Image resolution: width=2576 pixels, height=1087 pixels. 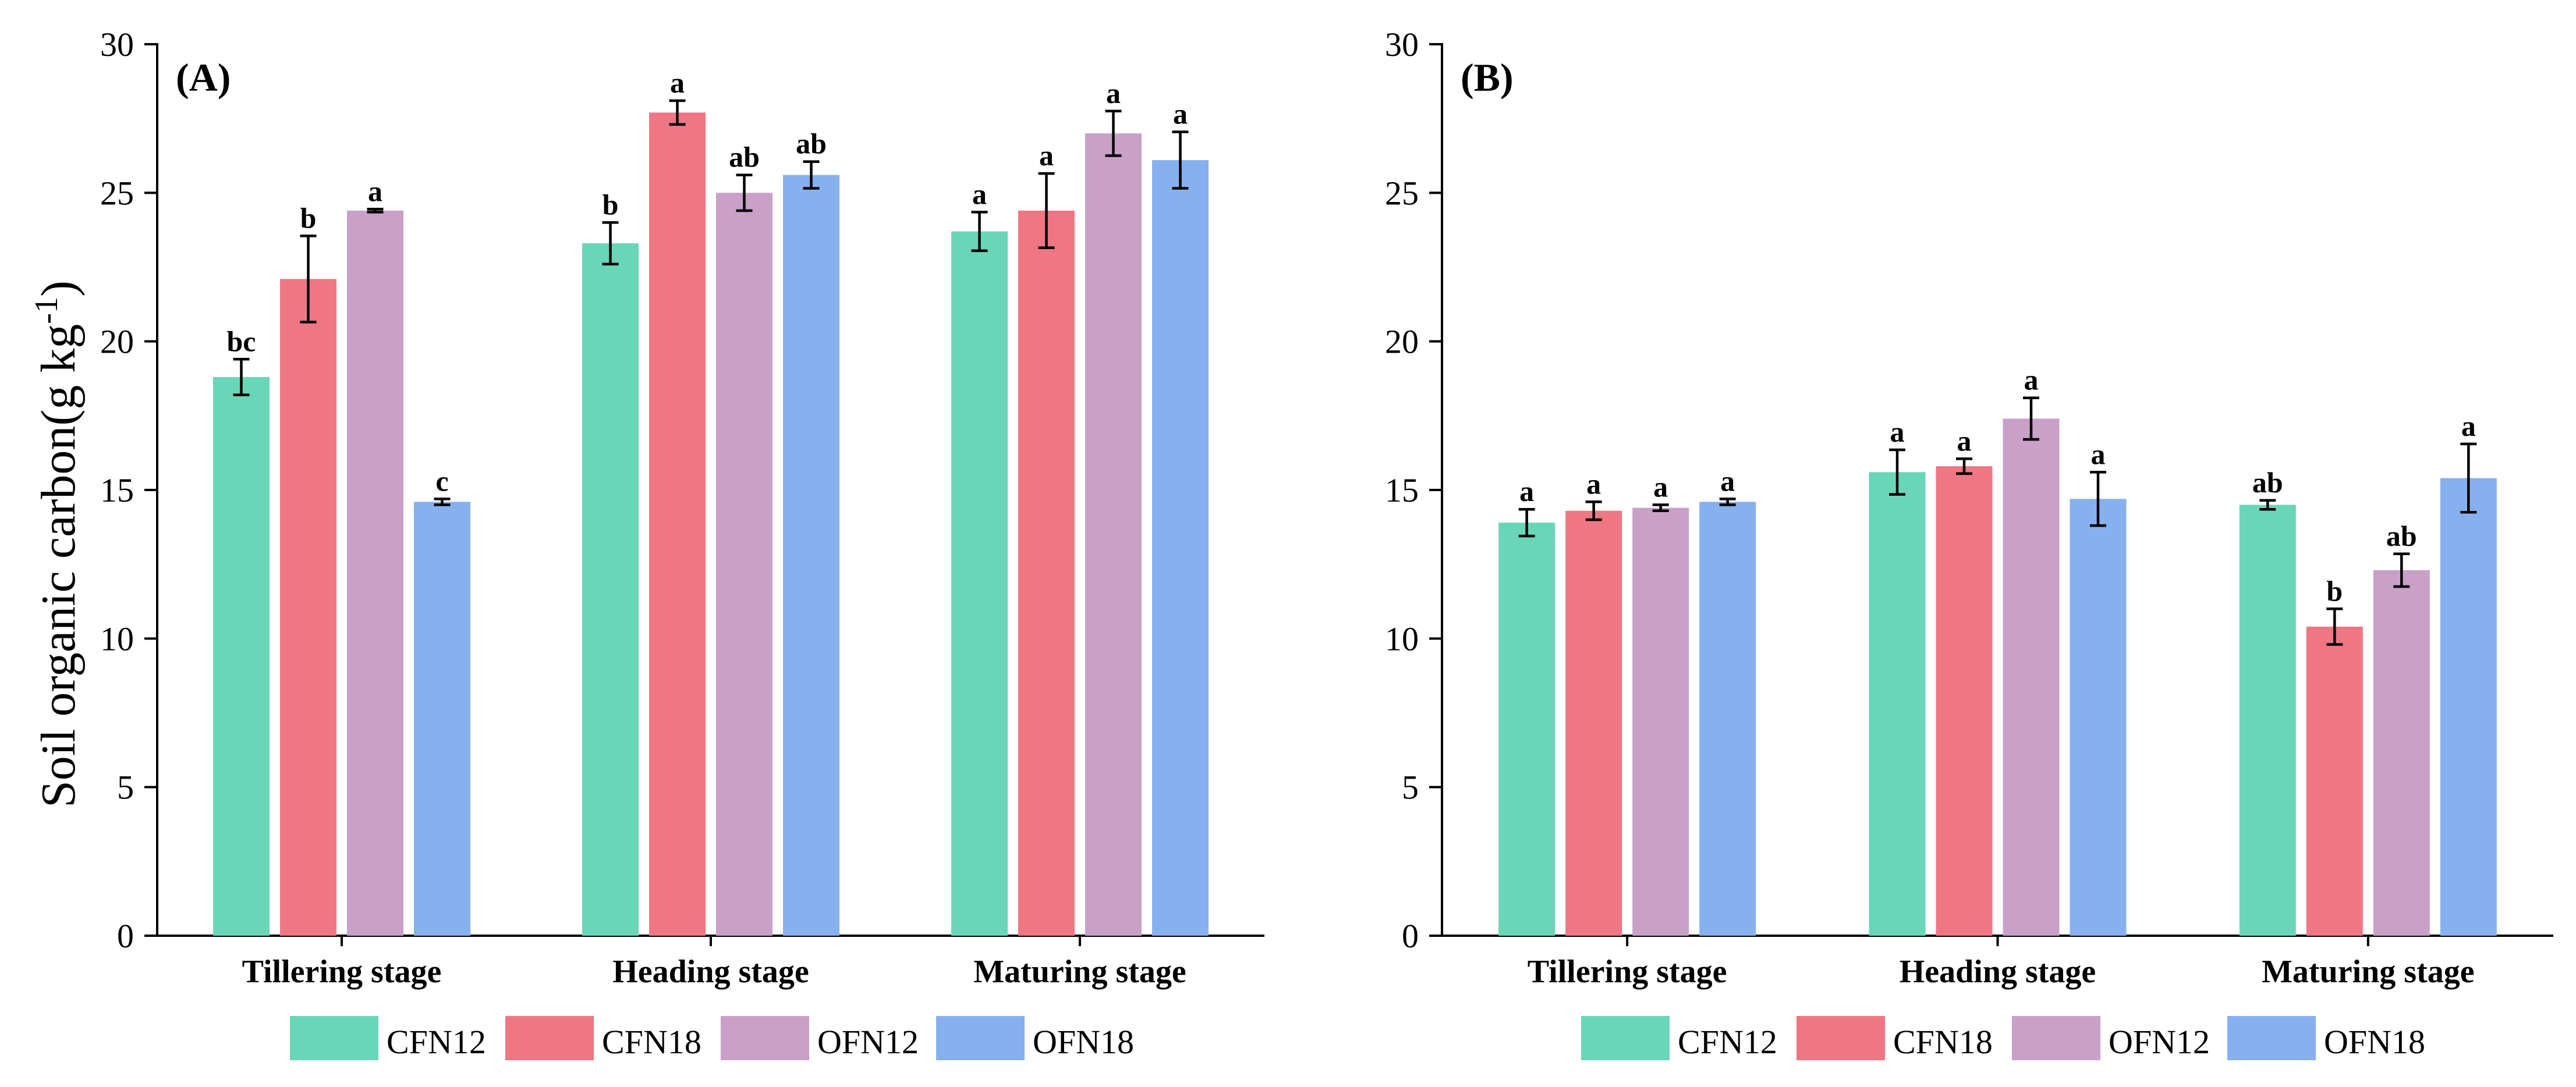 What do you see at coordinates (58, 288) in the screenshot?
I see `y-axis-label-close: )` at bounding box center [58, 288].